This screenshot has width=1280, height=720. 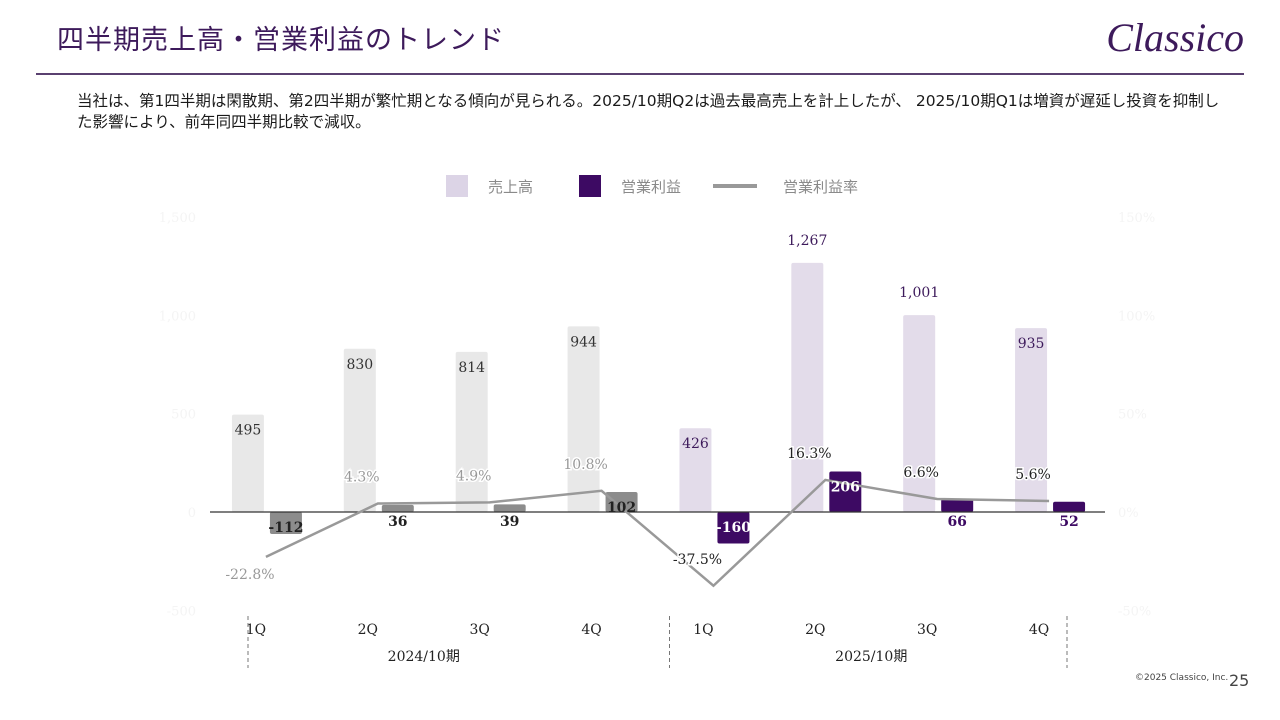 What do you see at coordinates (657, 642) in the screenshot?
I see `x-axis: 1Q 2Q 3Q 4Q 1Q 2Q 3Q 4Q 2024/10期 2025/10期` at bounding box center [657, 642].